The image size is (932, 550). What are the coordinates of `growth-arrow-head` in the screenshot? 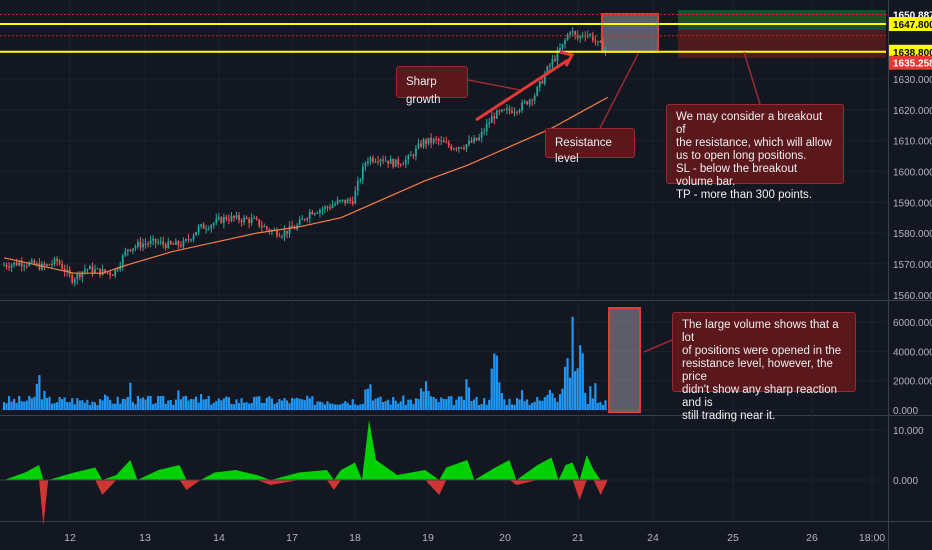 It's located at (567, 58).